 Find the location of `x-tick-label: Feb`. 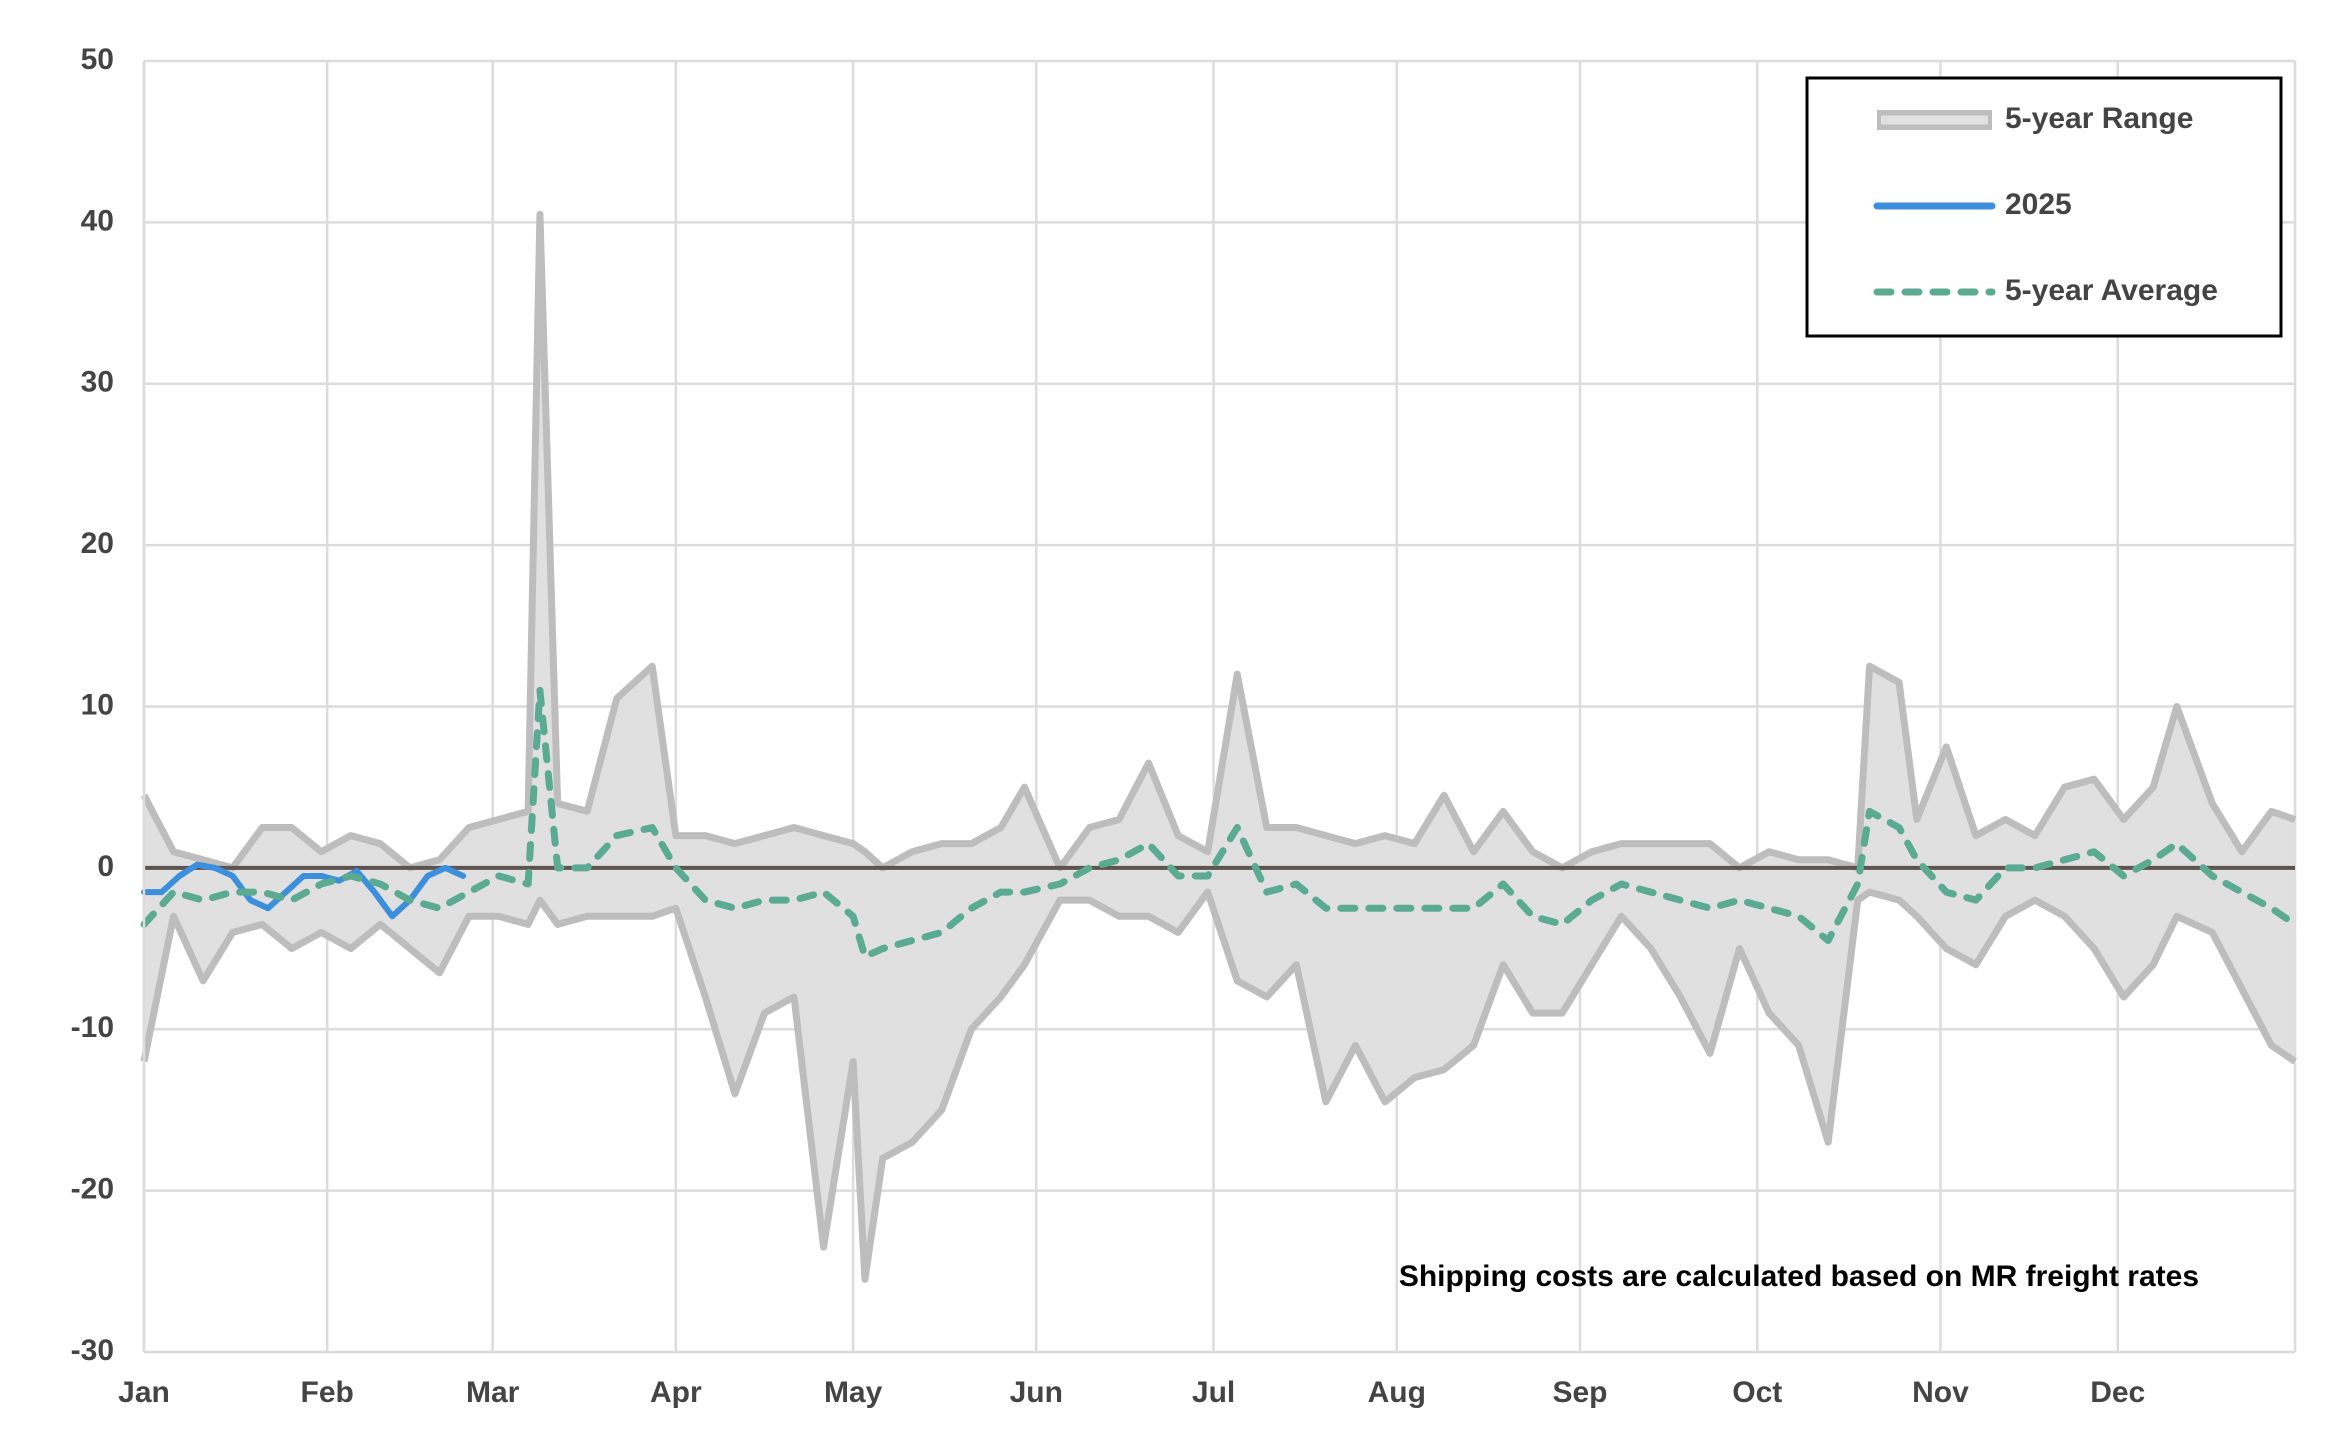

x-tick-label: Feb is located at coordinates (327, 1392).